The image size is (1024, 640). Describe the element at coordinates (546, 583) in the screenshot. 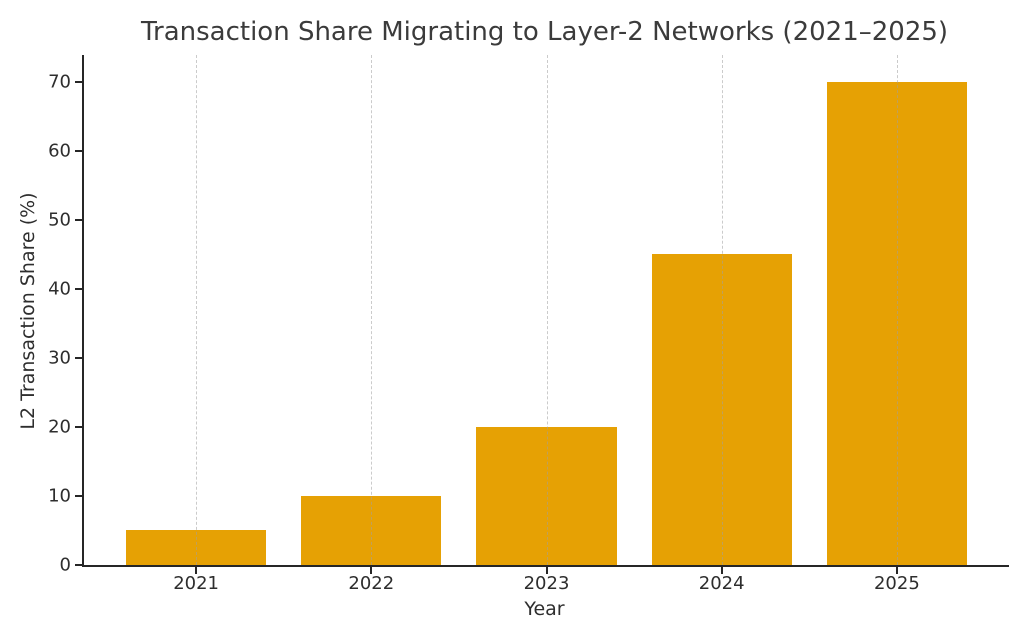

I see `x-tick-label-2023: 2023` at that location.